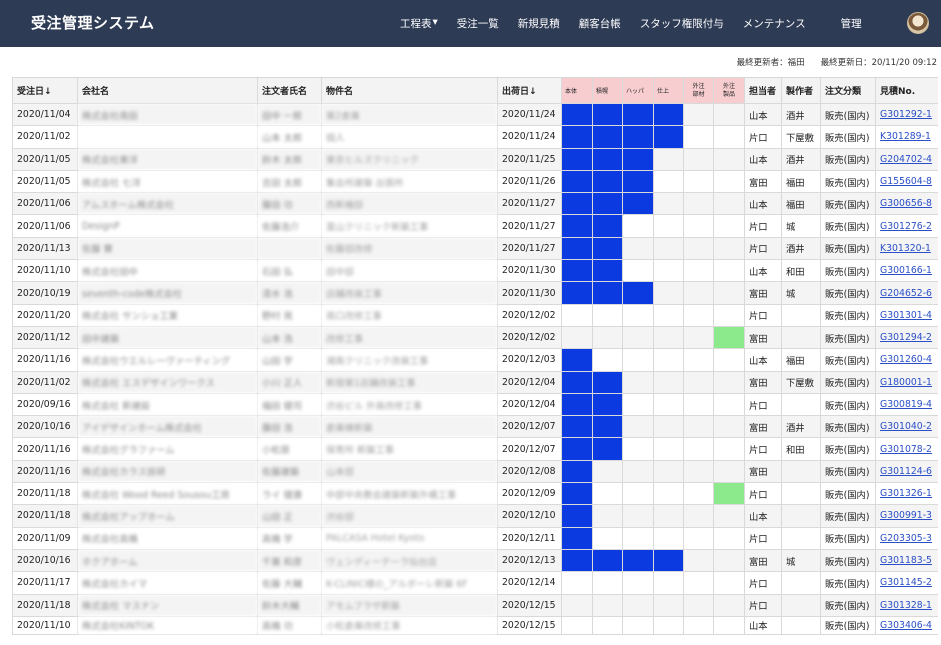  I want to click on quote-link: G203305-3, so click(906, 538).